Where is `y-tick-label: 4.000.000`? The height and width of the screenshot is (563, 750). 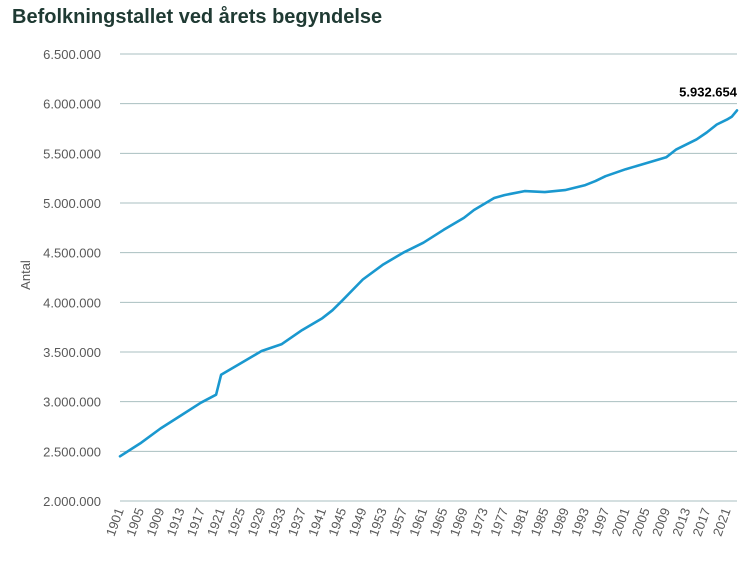
y-tick-label: 4.000.000 is located at coordinates (72, 302).